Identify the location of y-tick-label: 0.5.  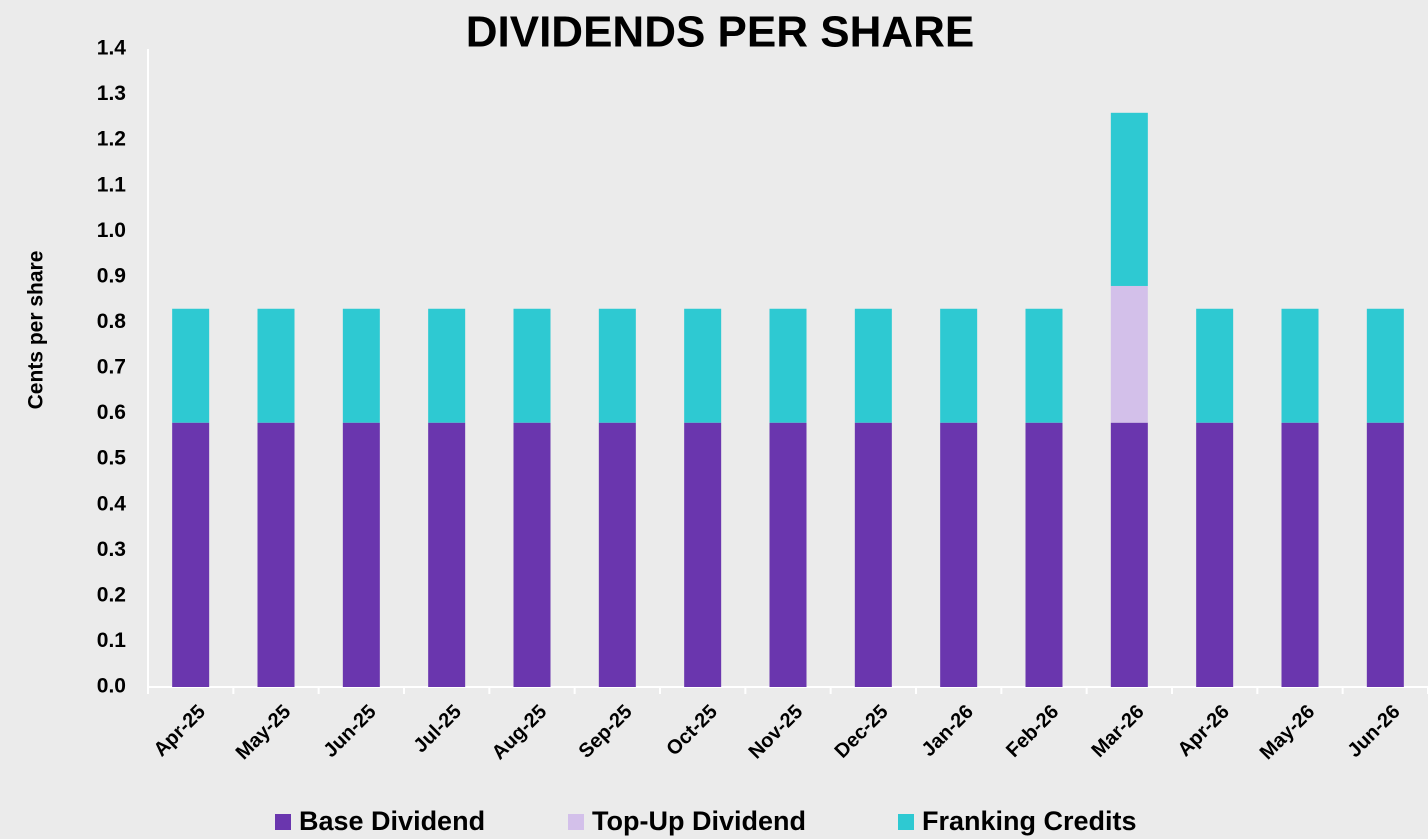
(112, 458).